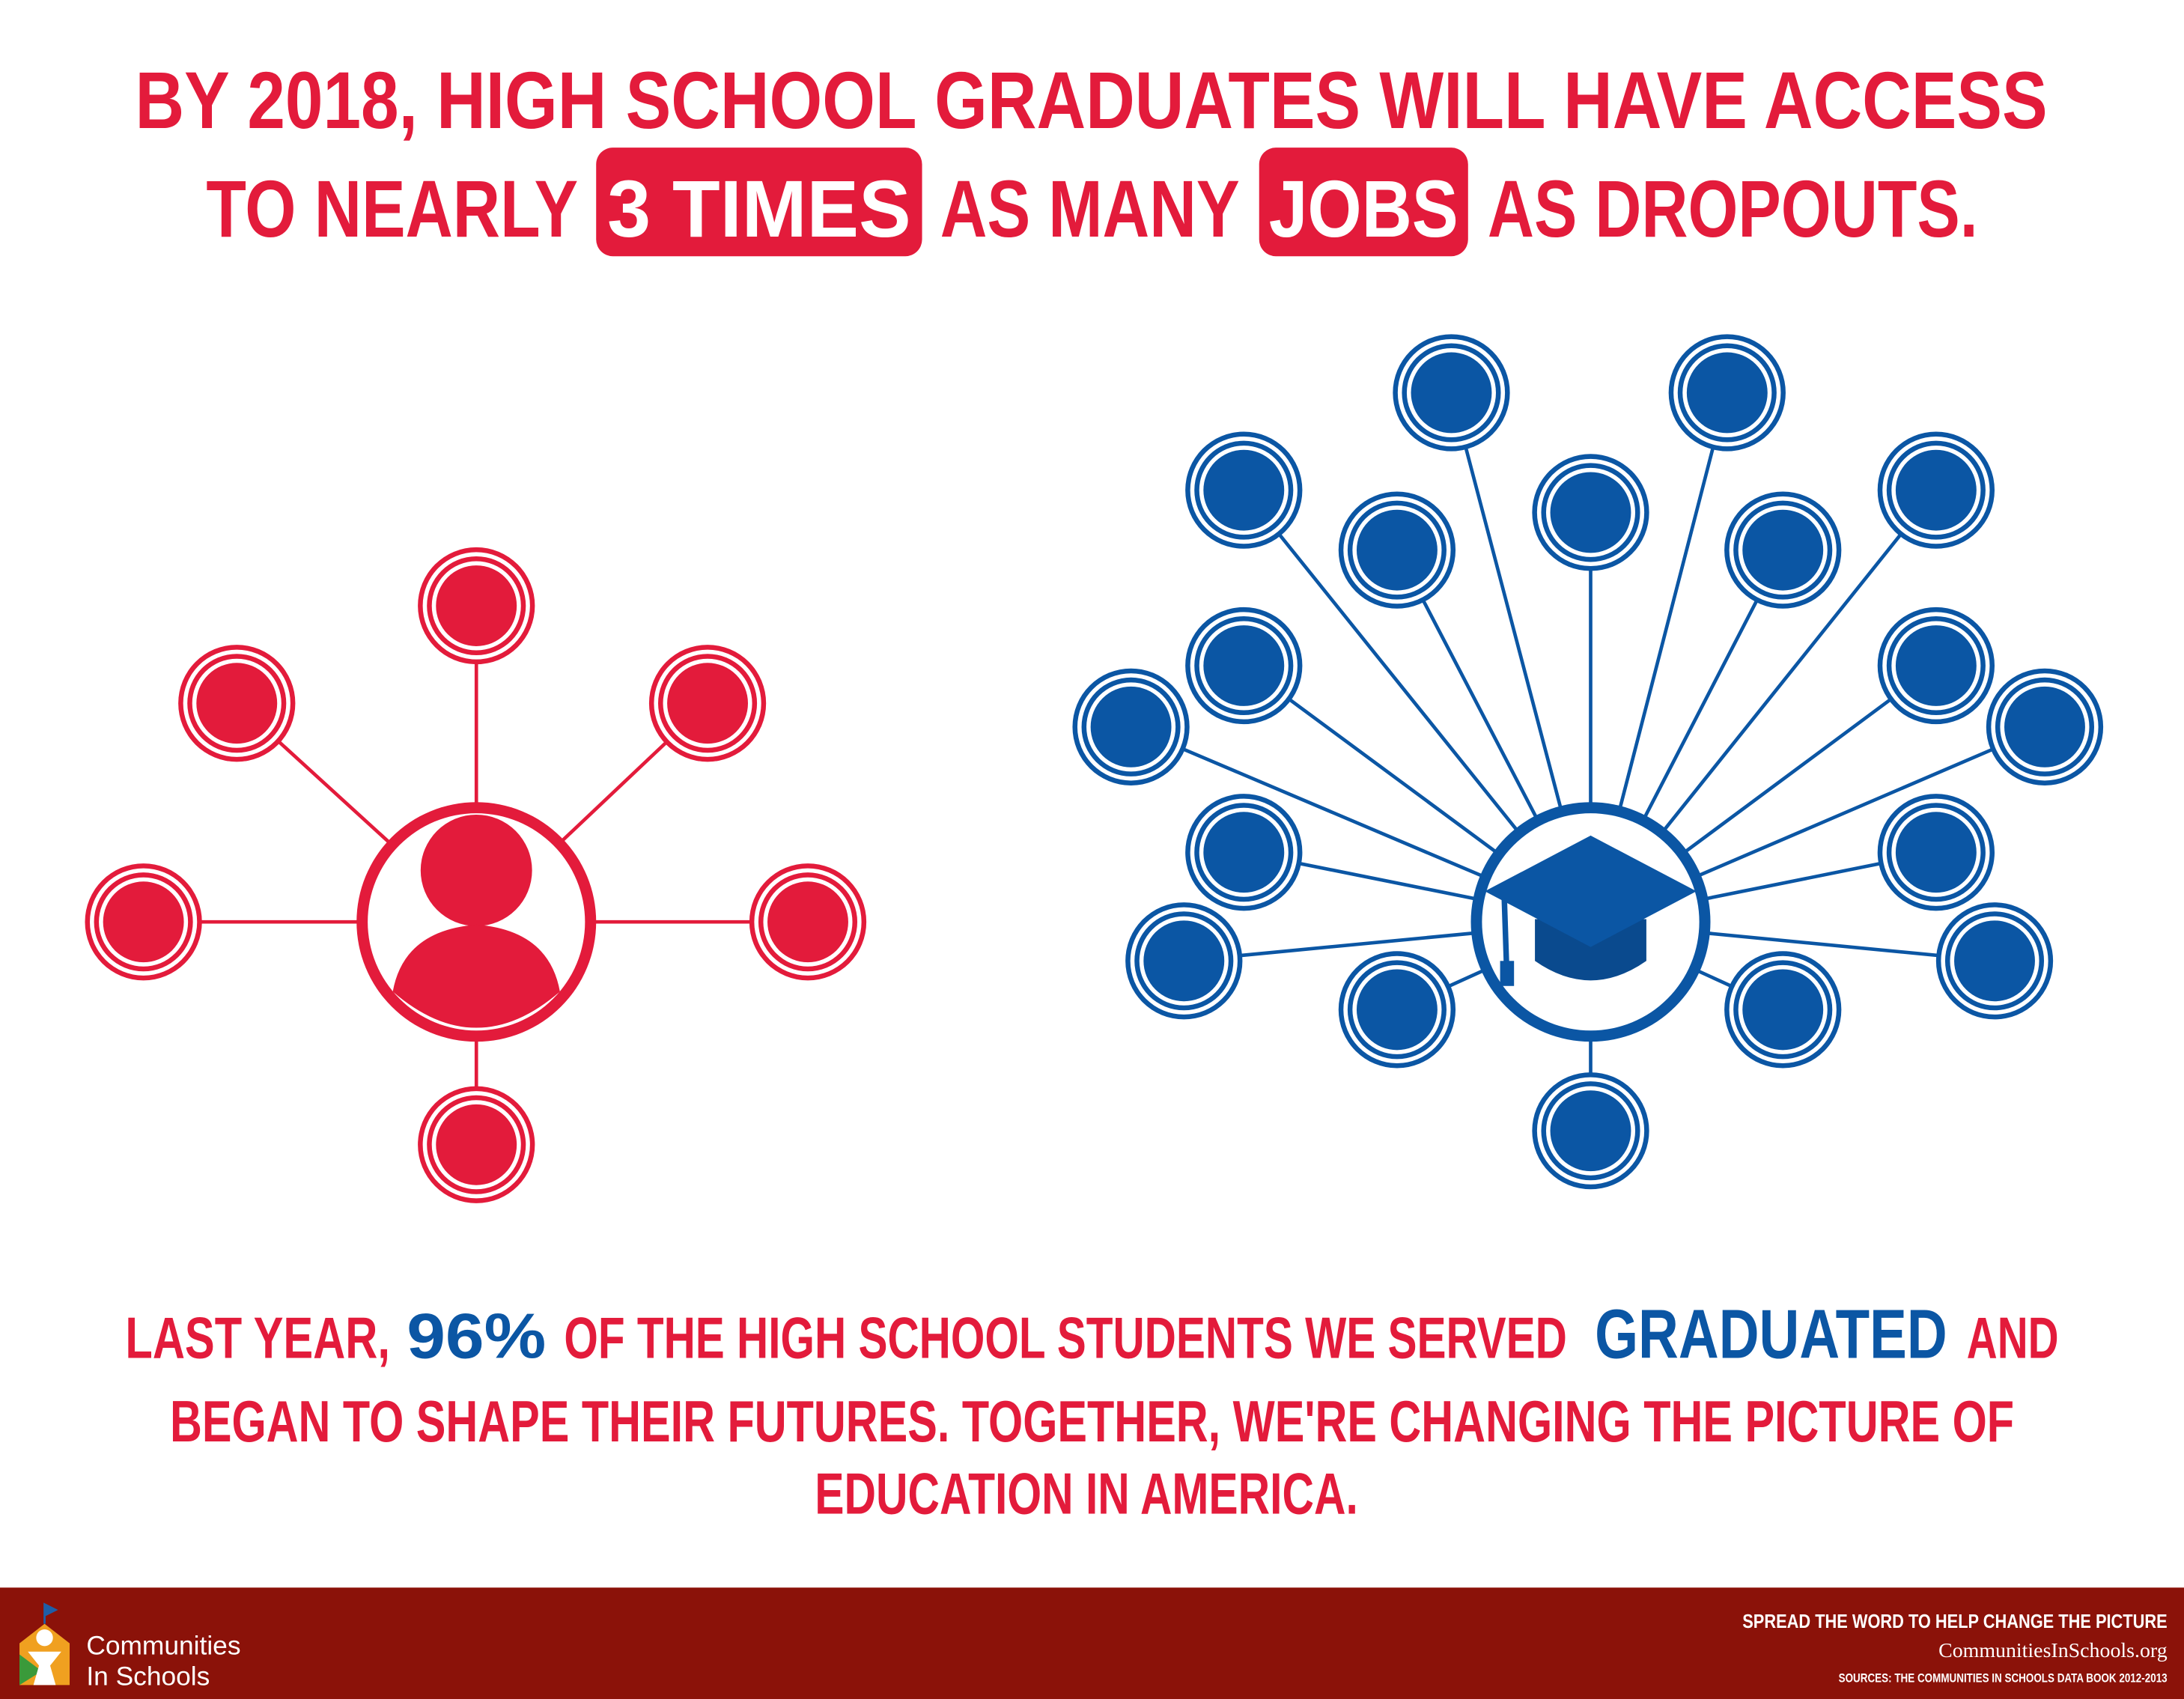 This screenshot has width=2184, height=1699. I want to click on headline-text: TO NEARLY, so click(392, 209).